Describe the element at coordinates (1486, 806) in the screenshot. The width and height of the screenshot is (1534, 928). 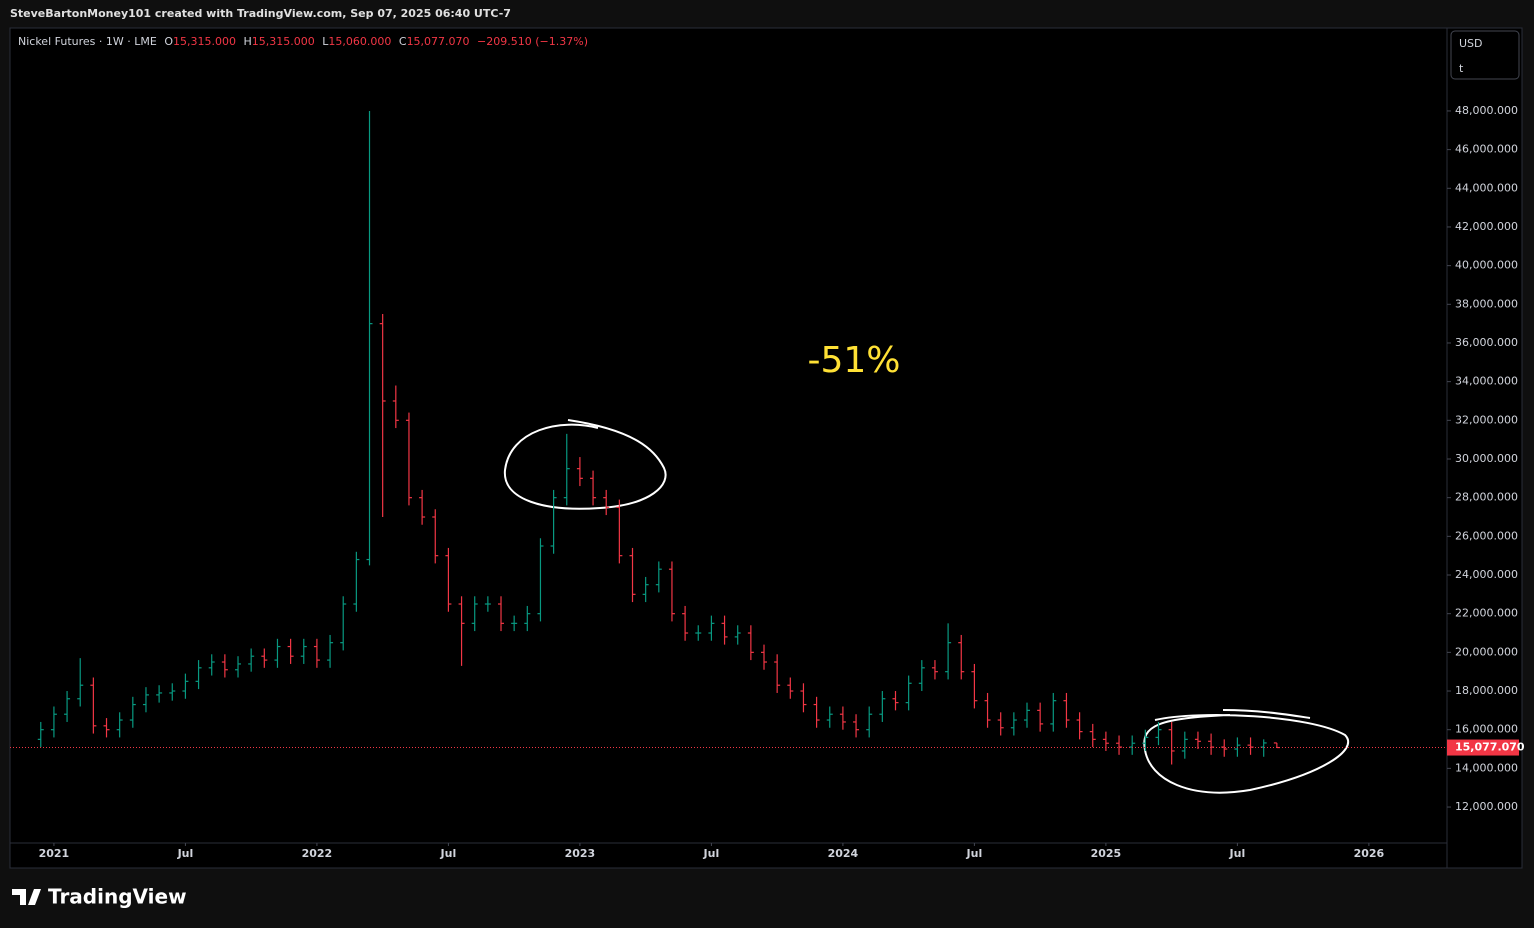
I see `y-tick-label: 12,000.000` at that location.